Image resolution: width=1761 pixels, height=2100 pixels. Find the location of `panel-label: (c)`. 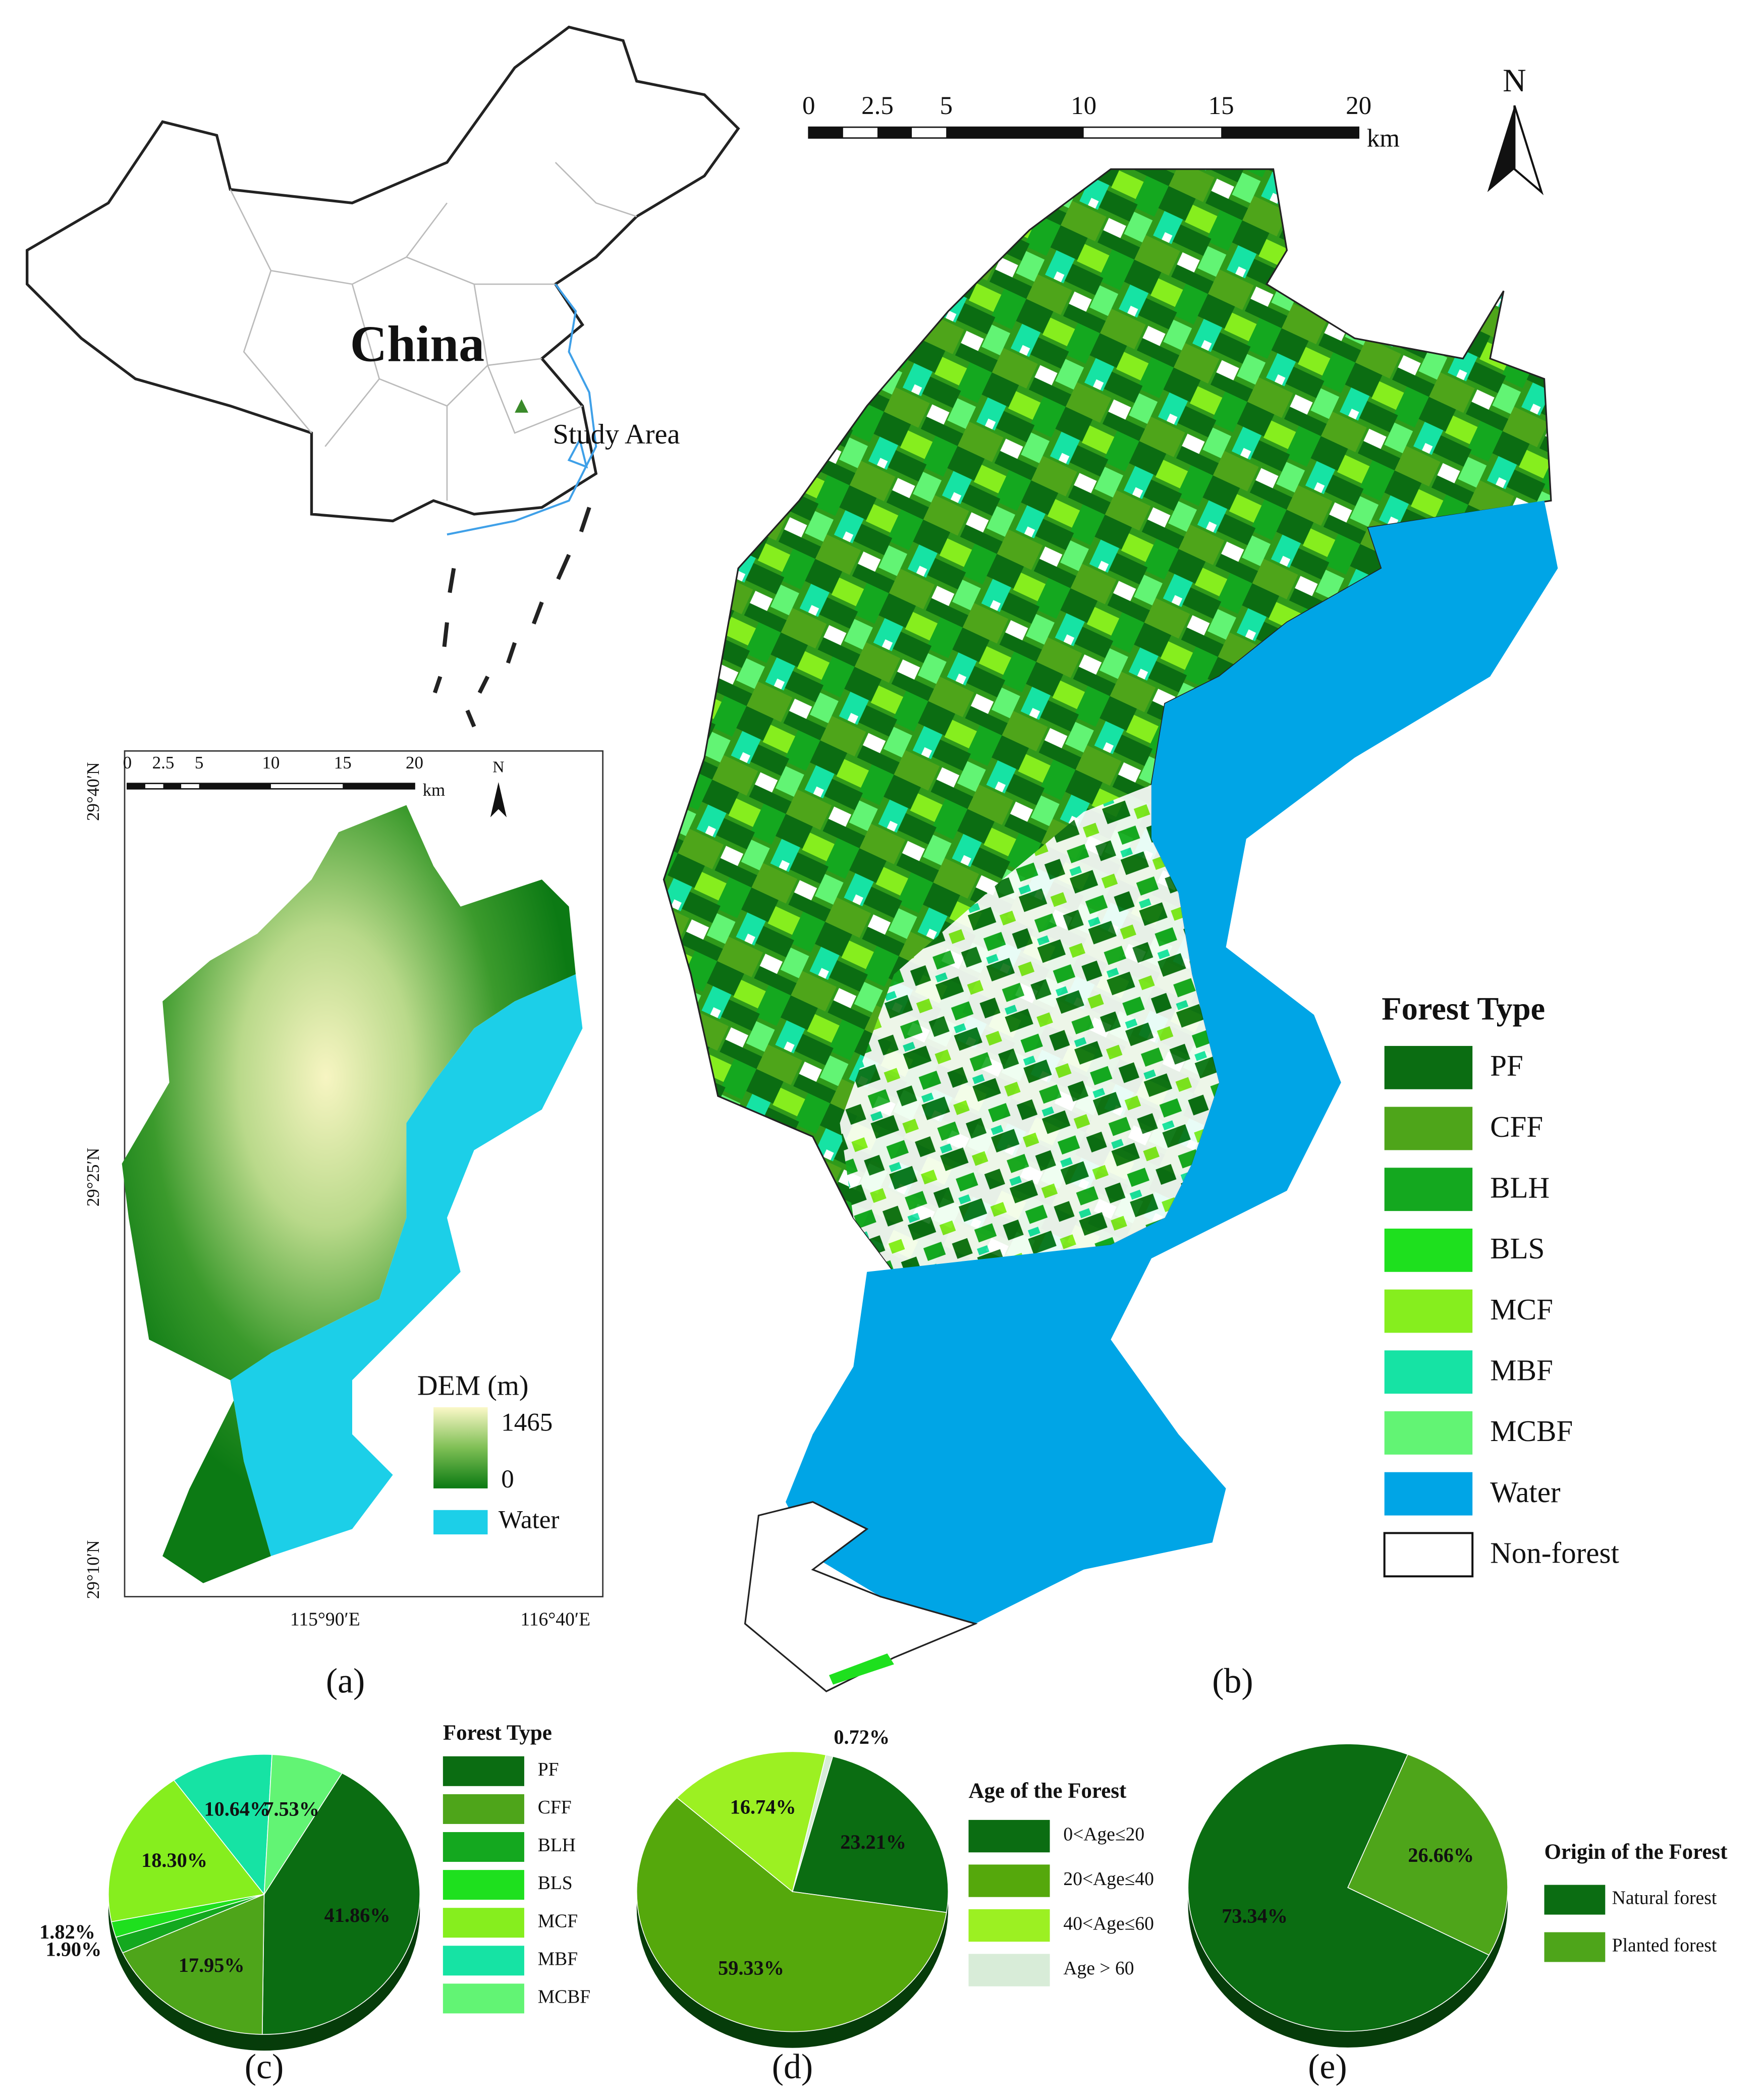

panel-label: (c) is located at coordinates (265, 2067).